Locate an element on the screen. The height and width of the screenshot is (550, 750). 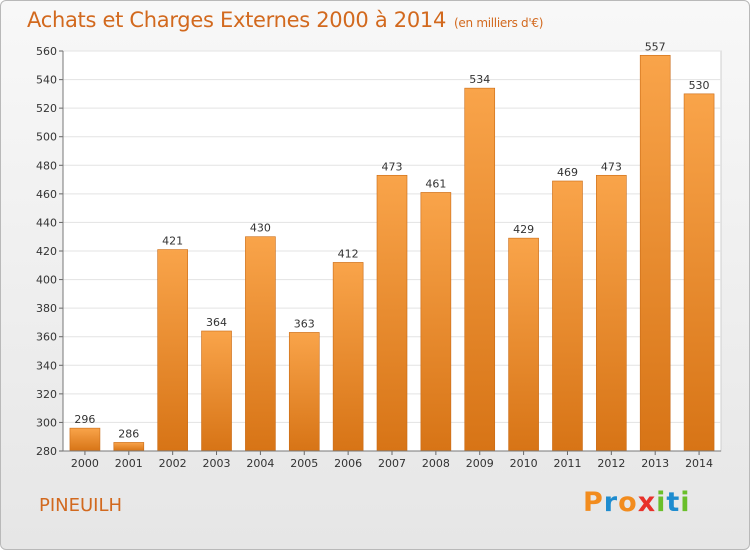
y-tick-label: 340 is located at coordinates (46, 365).